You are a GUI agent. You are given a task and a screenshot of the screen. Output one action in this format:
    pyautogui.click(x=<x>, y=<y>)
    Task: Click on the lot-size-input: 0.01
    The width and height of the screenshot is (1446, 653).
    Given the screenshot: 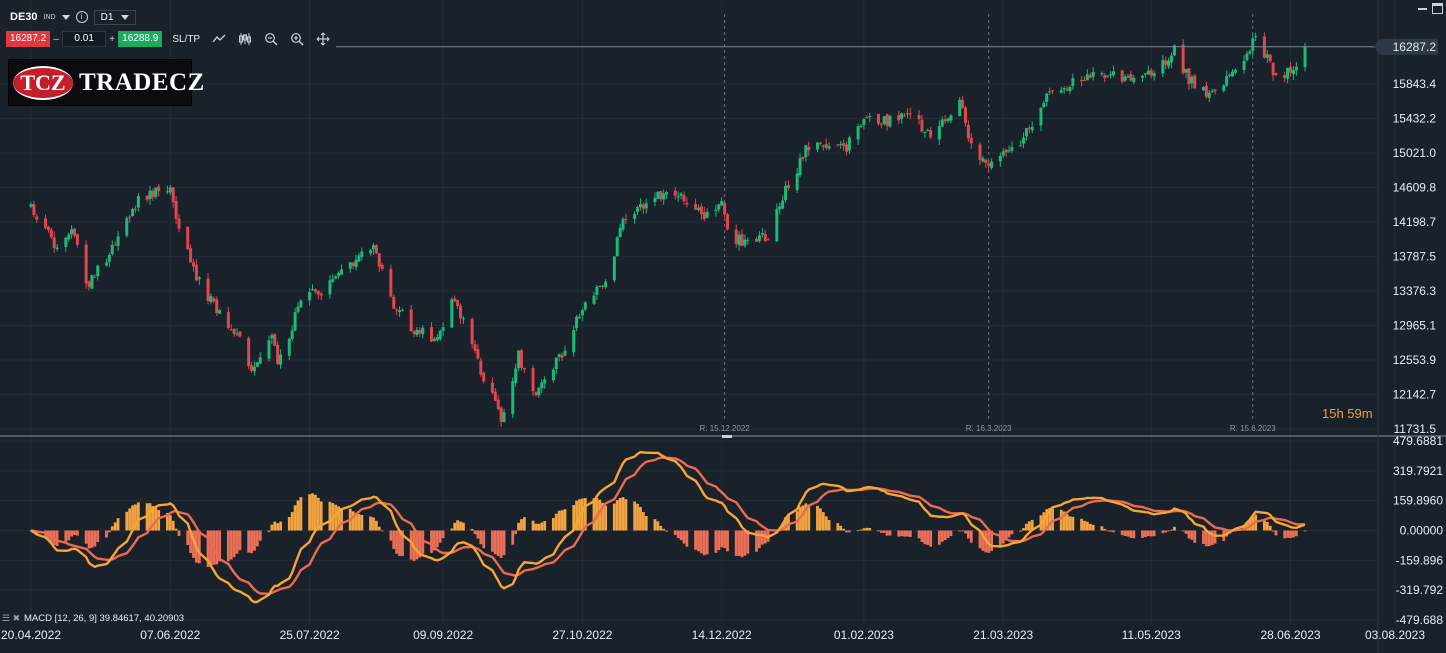 What is the action you would take?
    pyautogui.click(x=84, y=39)
    